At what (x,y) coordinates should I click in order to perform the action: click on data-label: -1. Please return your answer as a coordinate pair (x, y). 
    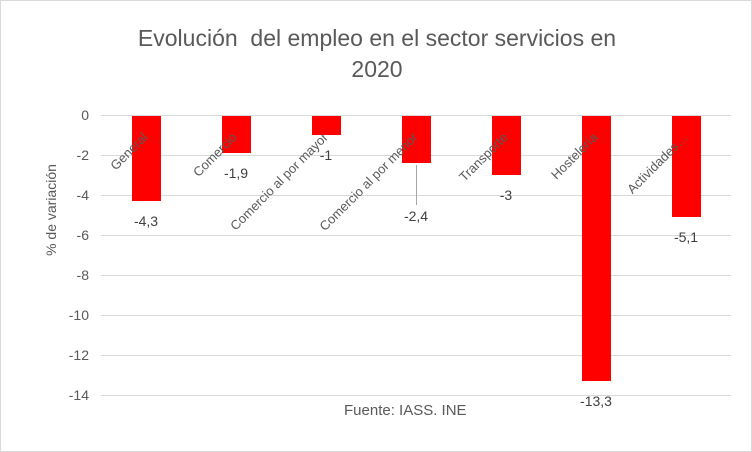
    Looking at the image, I should click on (326, 155).